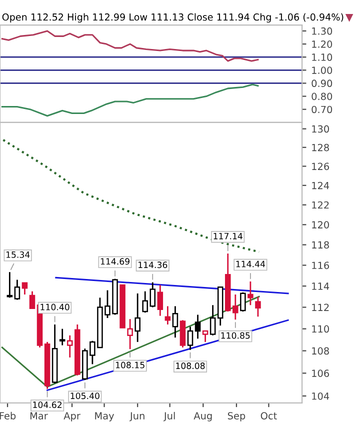 The width and height of the screenshot is (360, 425). I want to click on annotation: 117.14, so click(228, 236).